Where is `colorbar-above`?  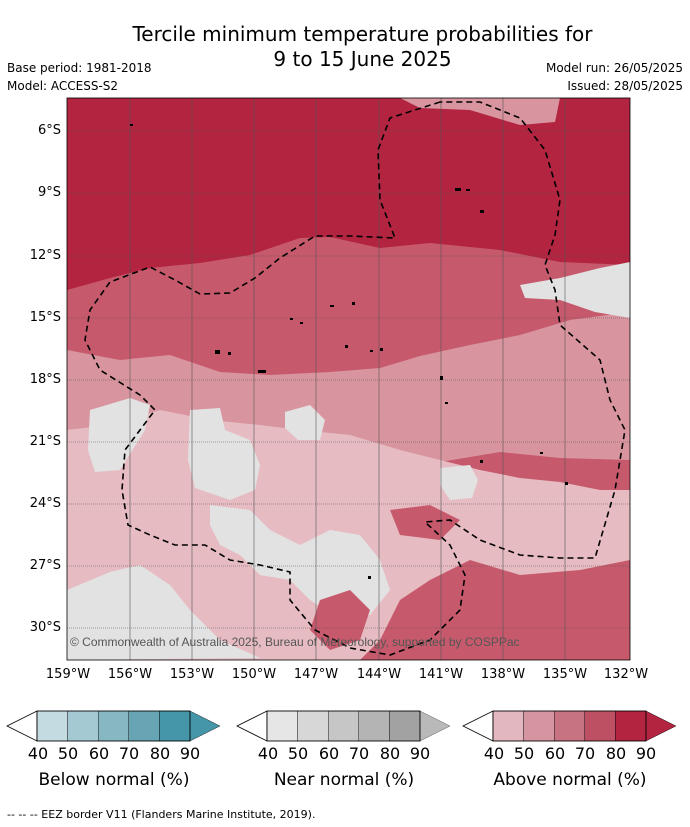
colorbar-above is located at coordinates (569, 726).